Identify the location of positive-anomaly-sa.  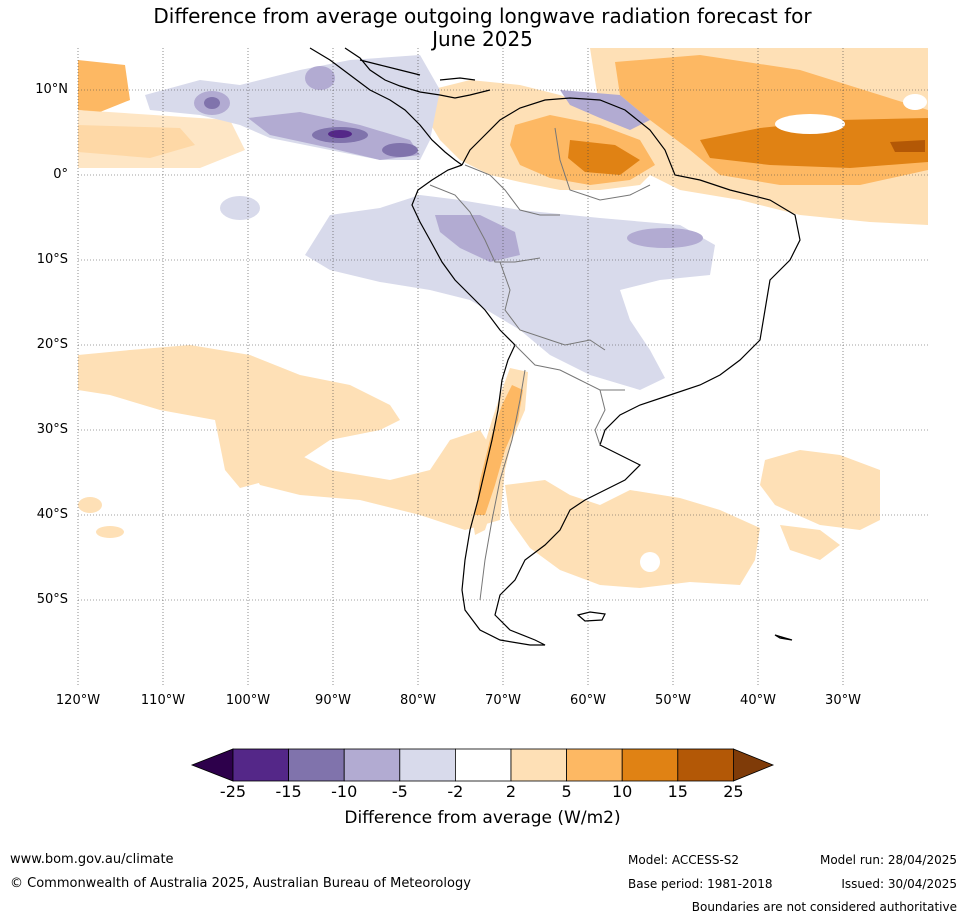
(632, 534).